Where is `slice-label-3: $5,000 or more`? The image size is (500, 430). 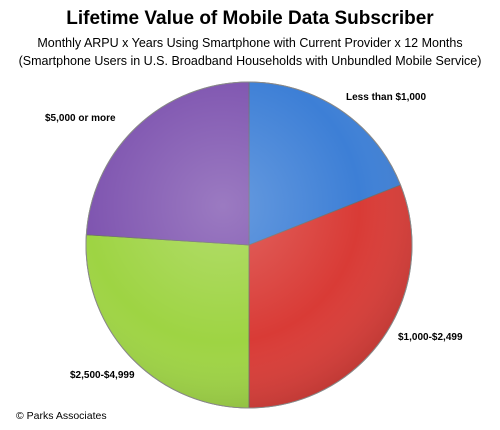 slice-label-3: $5,000 or more is located at coordinates (80, 118).